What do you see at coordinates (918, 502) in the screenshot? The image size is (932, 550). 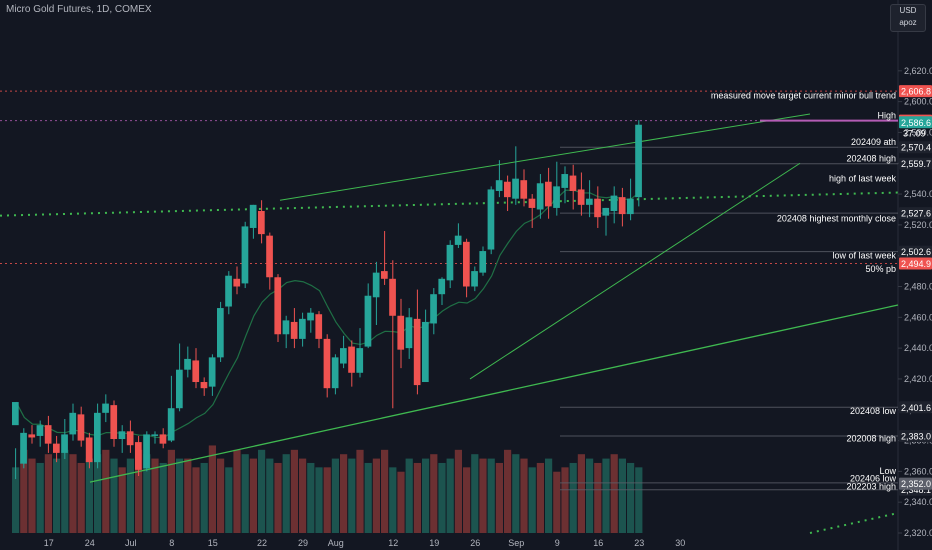 I see `price-tick-label: 2,340.00` at bounding box center [918, 502].